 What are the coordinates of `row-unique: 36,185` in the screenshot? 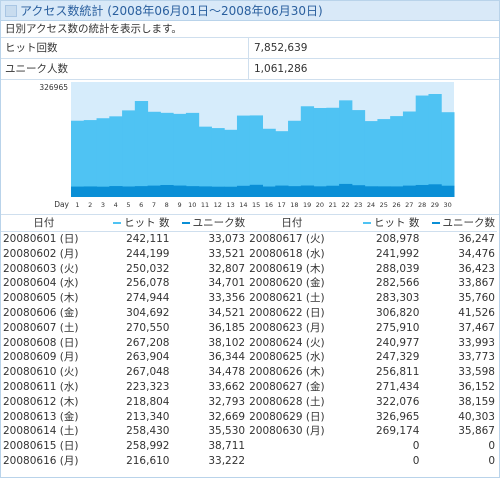 It's located at (227, 327).